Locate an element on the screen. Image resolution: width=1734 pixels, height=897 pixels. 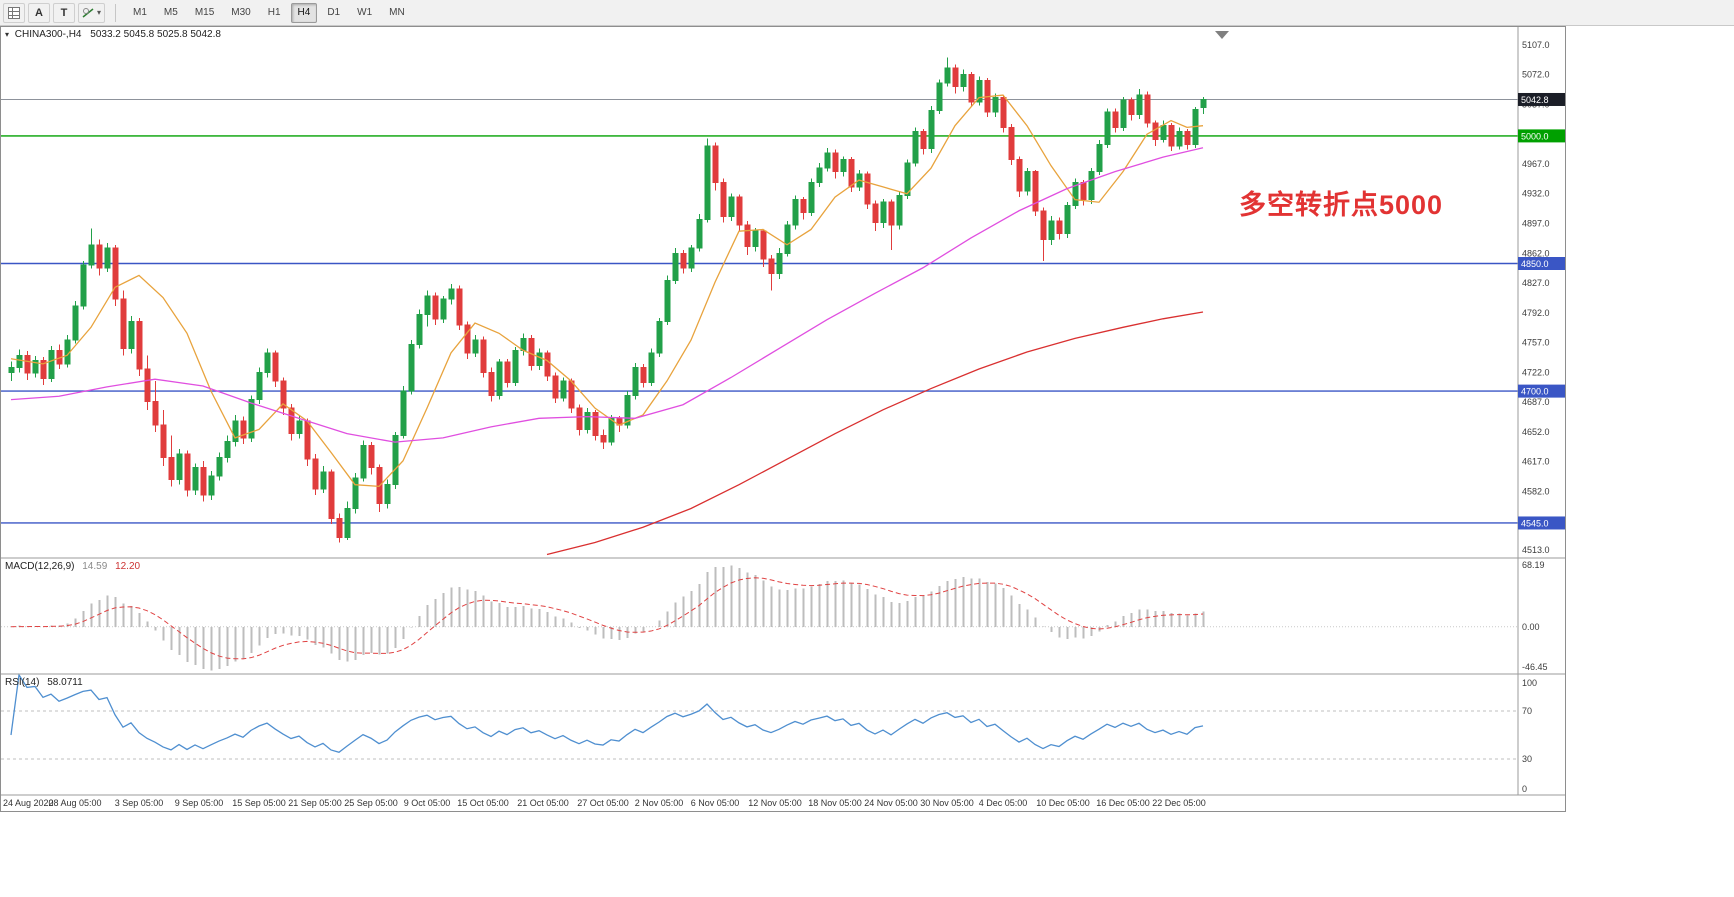
timeframe-m15-button: M15 is located at coordinates (204, 13).